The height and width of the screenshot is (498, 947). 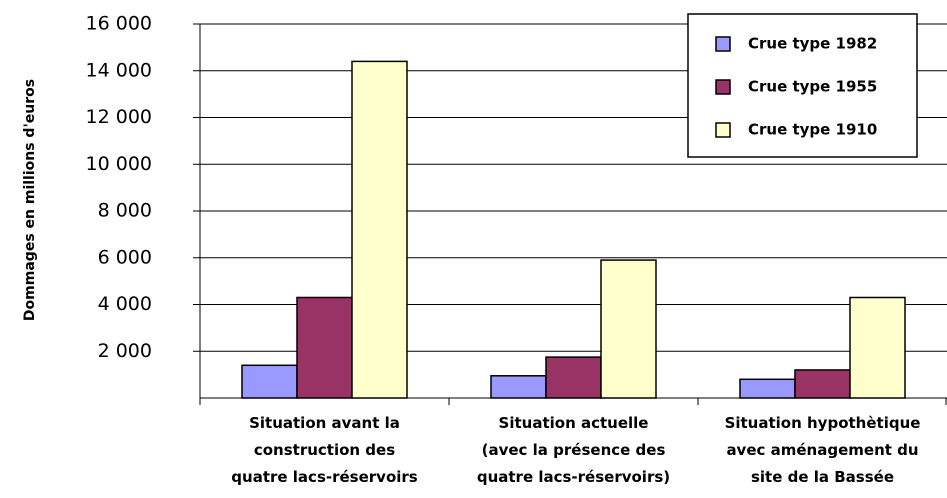 I want to click on y-tick-label: 4 000, so click(x=125, y=304).